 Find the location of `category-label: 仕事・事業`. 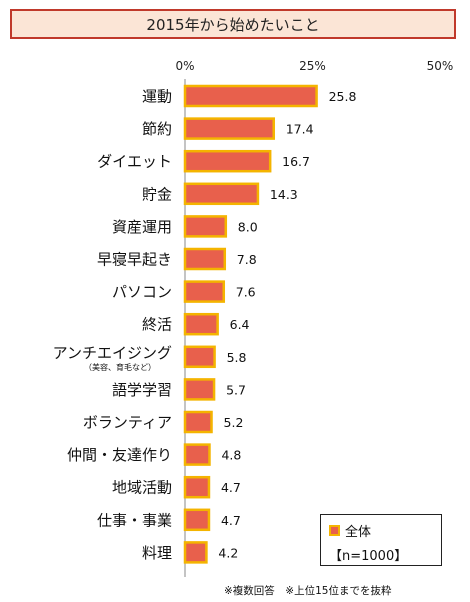

category-label: 仕事・事業 is located at coordinates (134, 520).